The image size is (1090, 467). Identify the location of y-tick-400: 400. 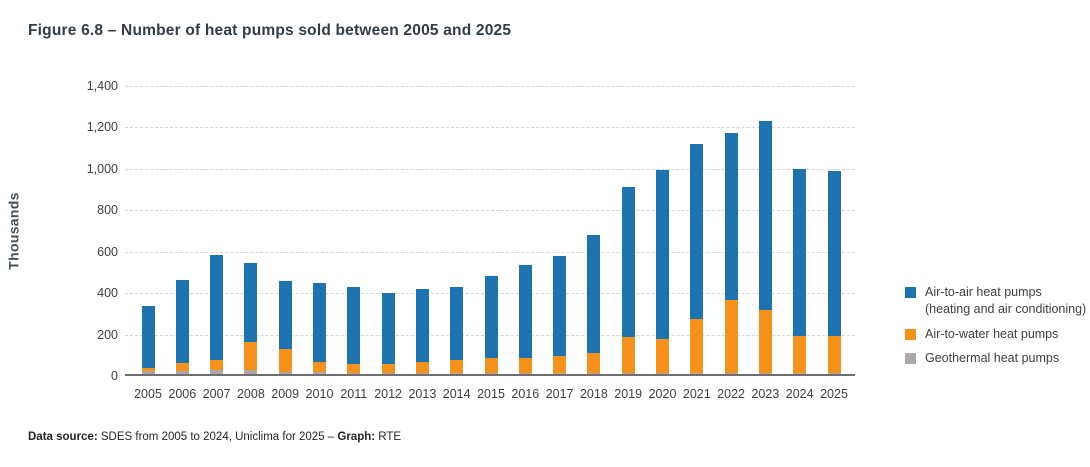
(107, 293).